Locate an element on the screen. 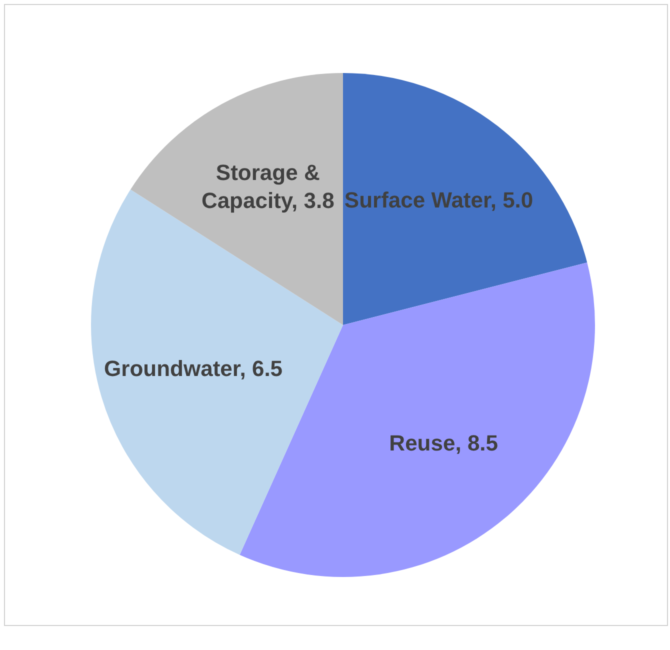 The image size is (670, 650). slice-label: Groundwater, 6.5 is located at coordinates (193, 368).